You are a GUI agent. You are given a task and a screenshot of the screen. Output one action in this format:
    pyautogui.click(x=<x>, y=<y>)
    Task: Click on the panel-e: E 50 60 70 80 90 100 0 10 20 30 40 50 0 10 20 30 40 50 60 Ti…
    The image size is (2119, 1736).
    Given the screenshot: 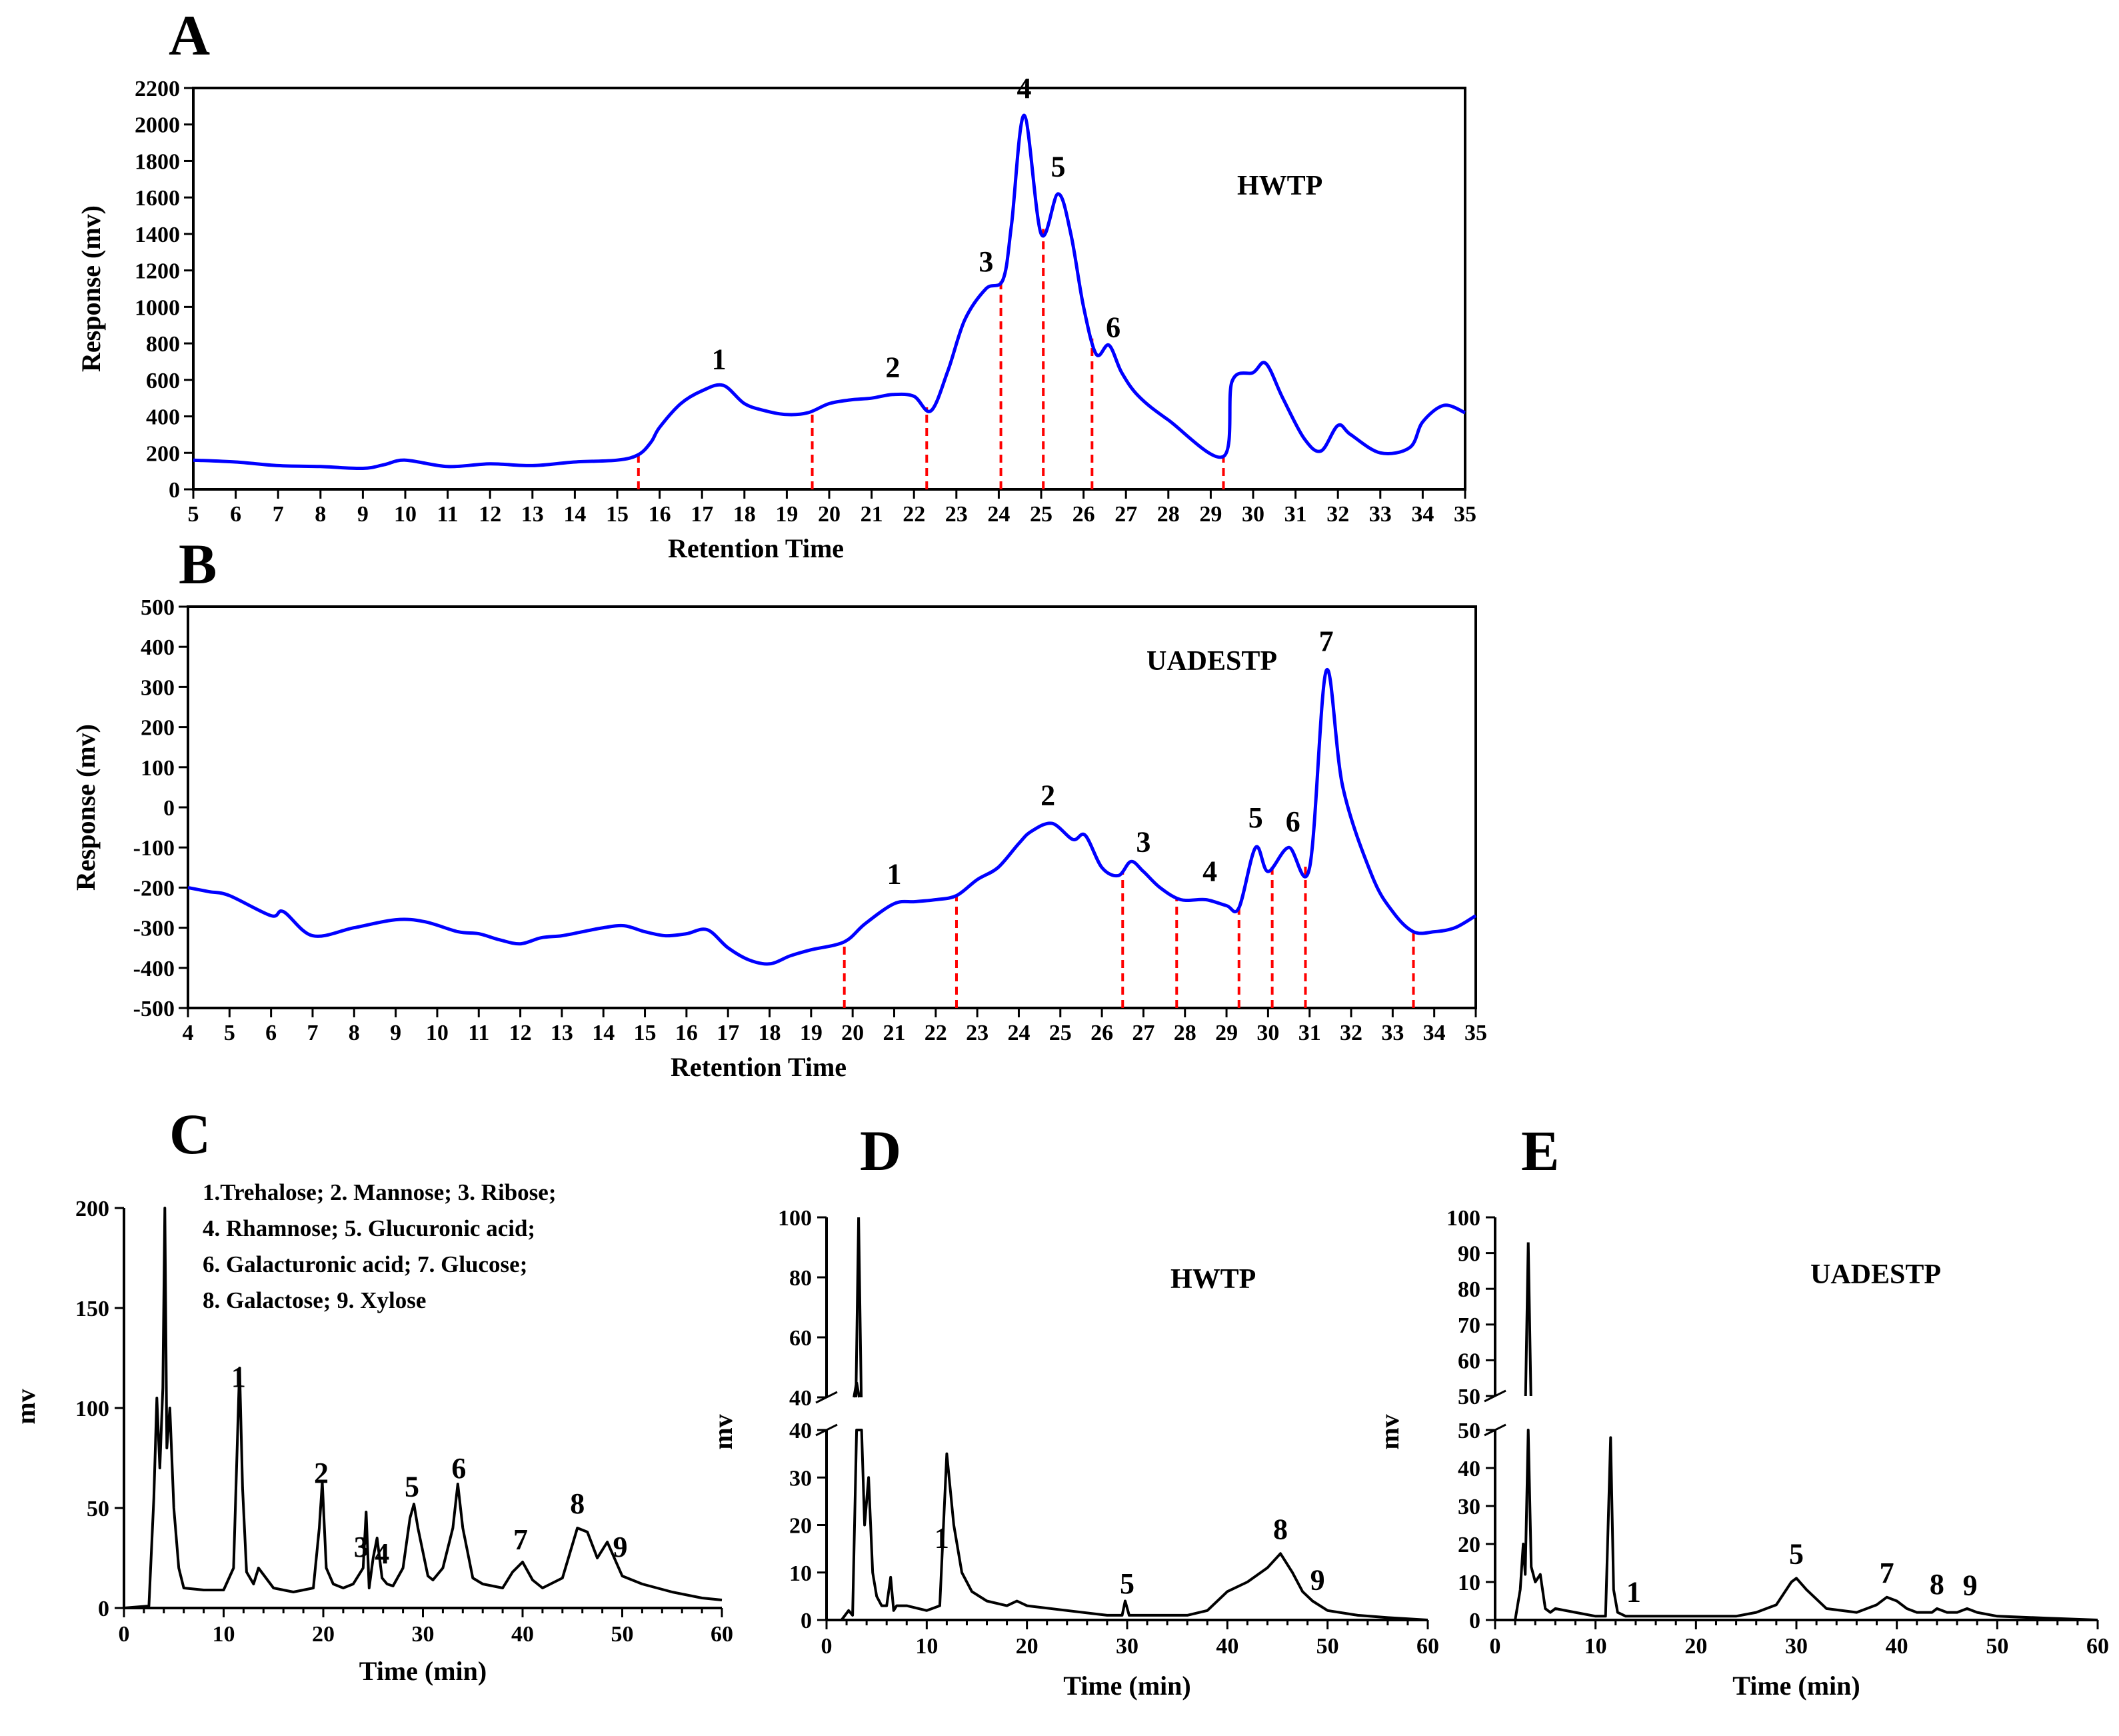 What is the action you would take?
    pyautogui.click(x=1741, y=1410)
    